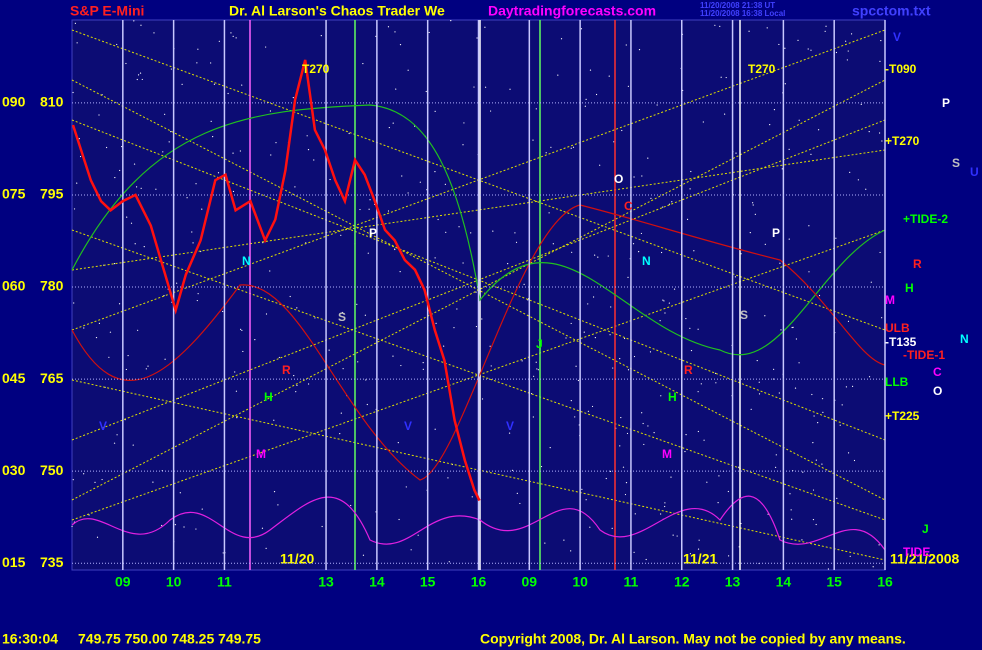 This screenshot has width=982, height=650. Describe the element at coordinates (897, 382) in the screenshot. I see `annotation: LLB` at that location.